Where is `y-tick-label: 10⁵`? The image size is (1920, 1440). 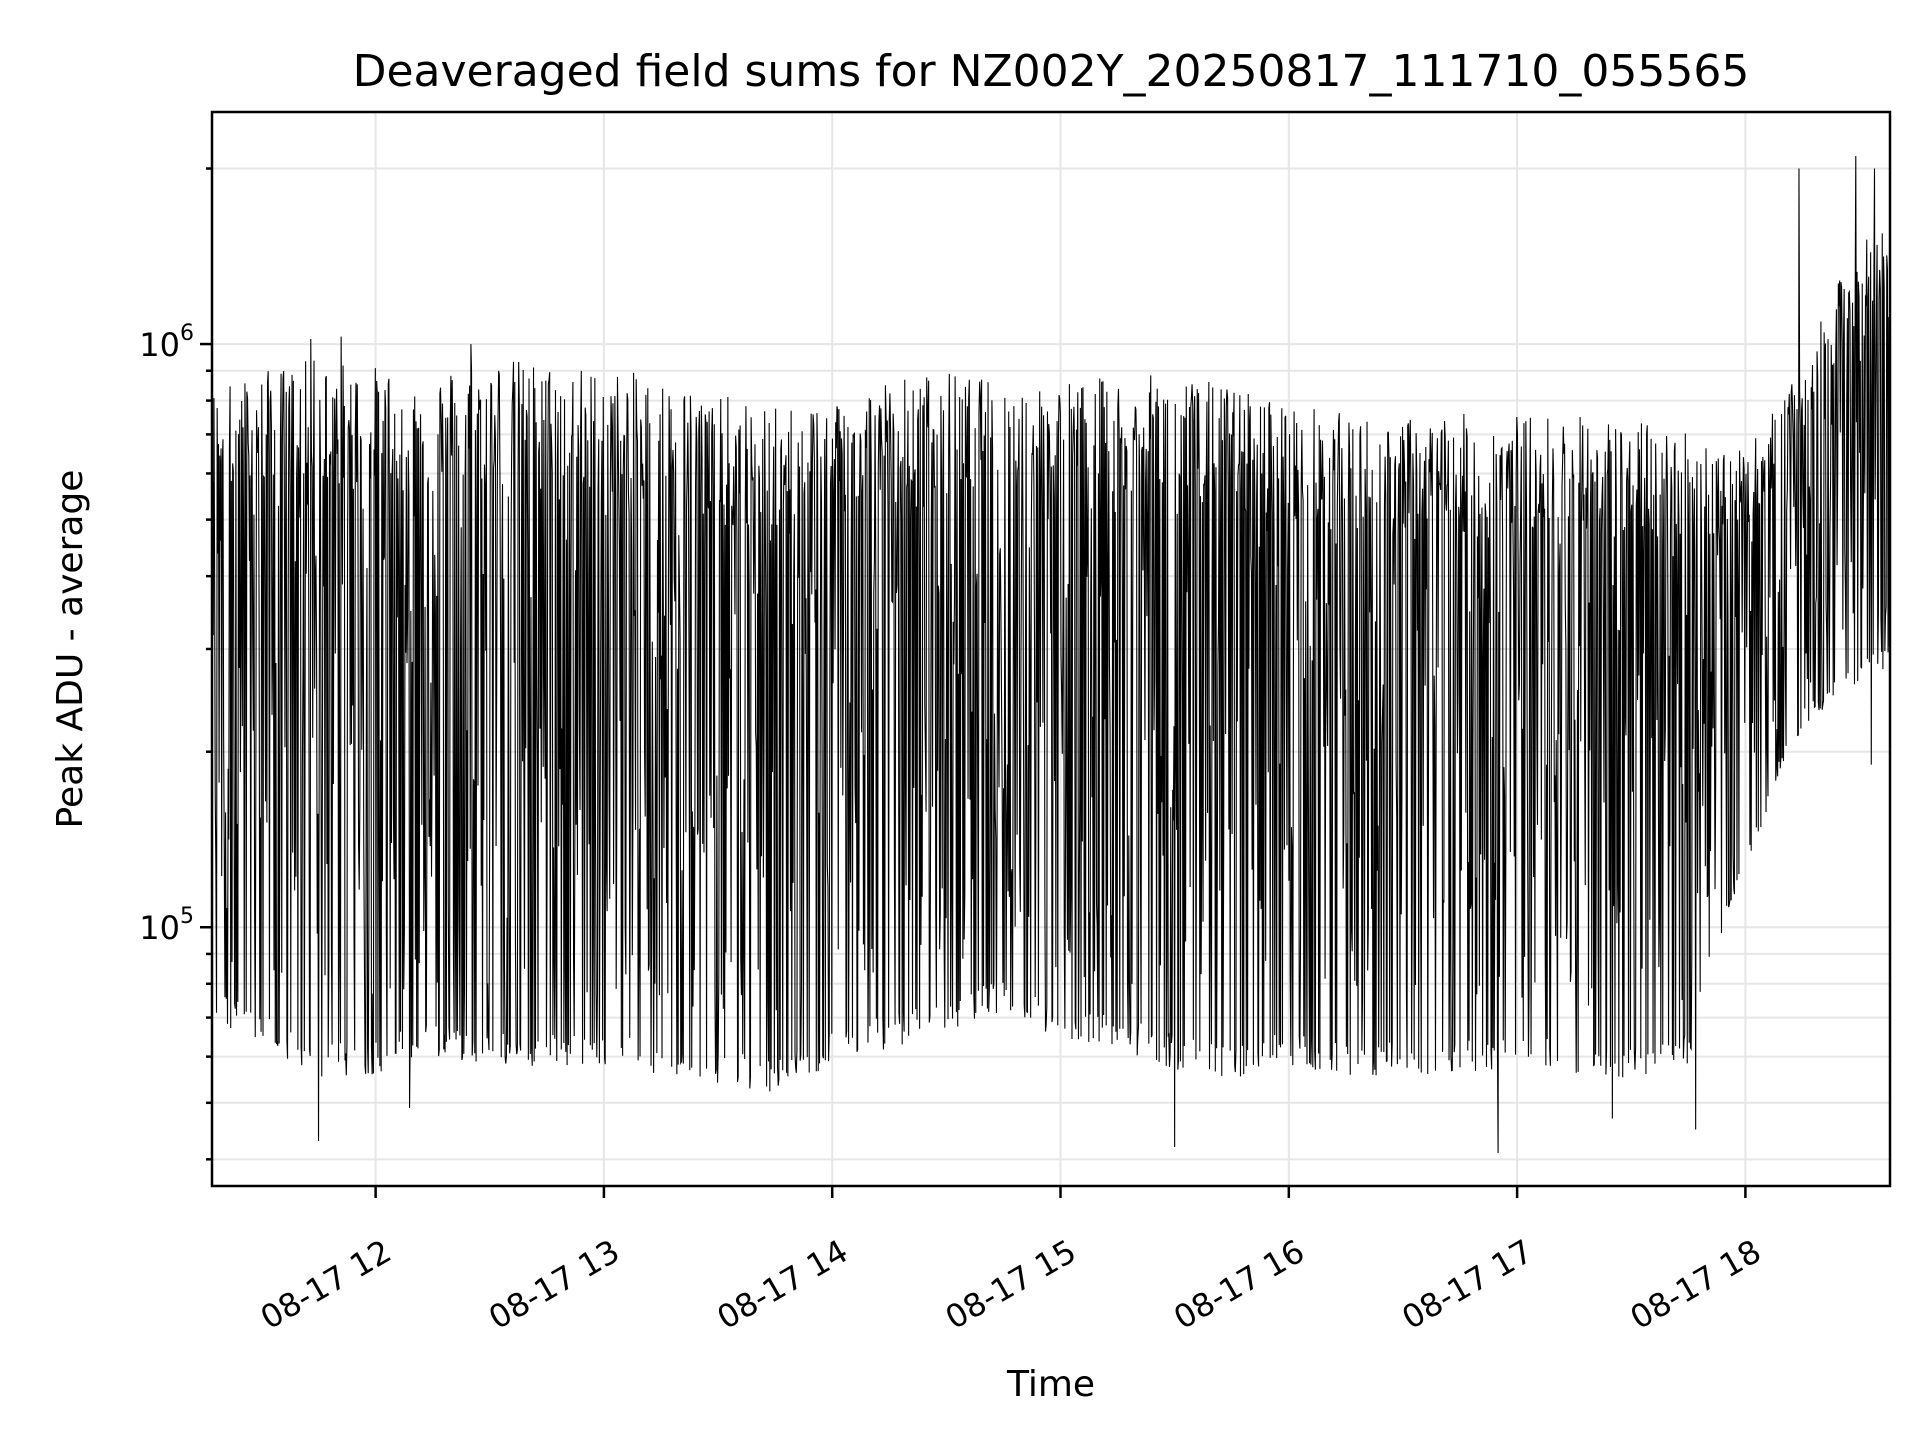
y-tick-label: 10⁵ is located at coordinates (166, 925).